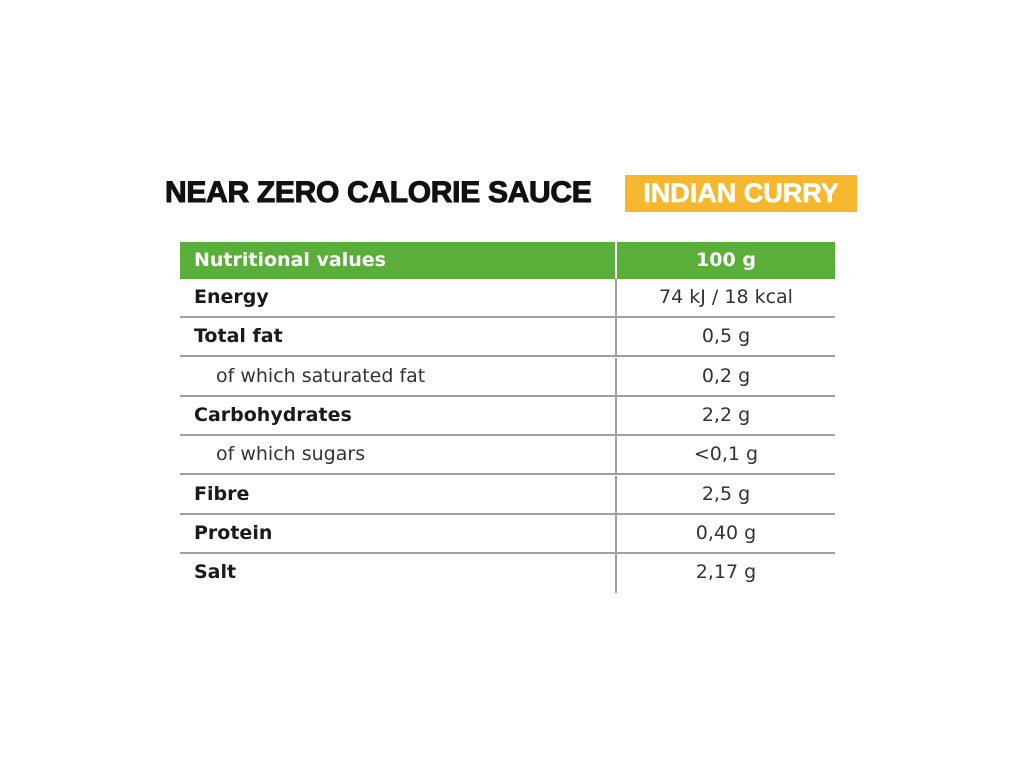  Describe the element at coordinates (215, 572) in the screenshot. I see `row-label: Salt` at that location.